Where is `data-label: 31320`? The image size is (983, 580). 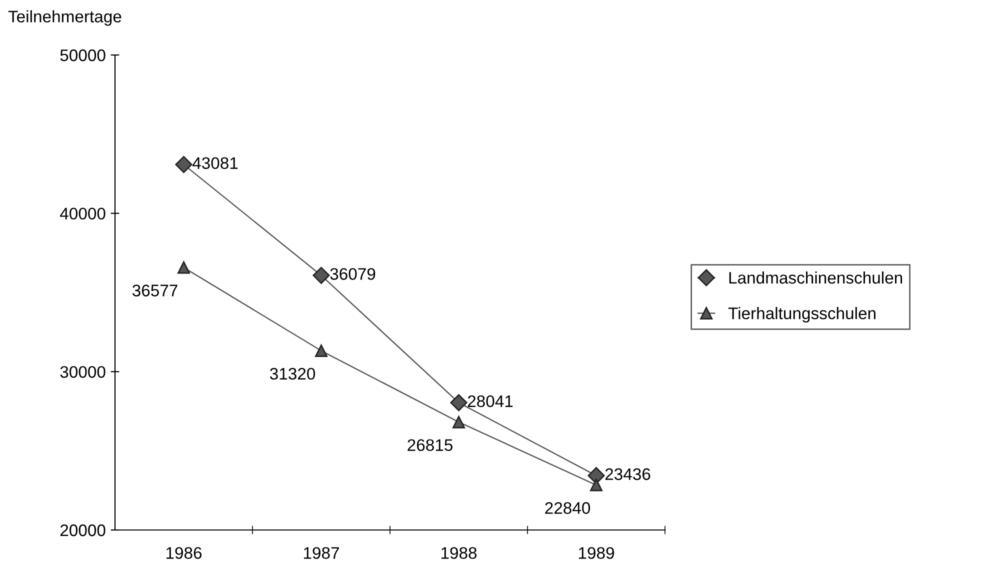
data-label: 31320 is located at coordinates (293, 374).